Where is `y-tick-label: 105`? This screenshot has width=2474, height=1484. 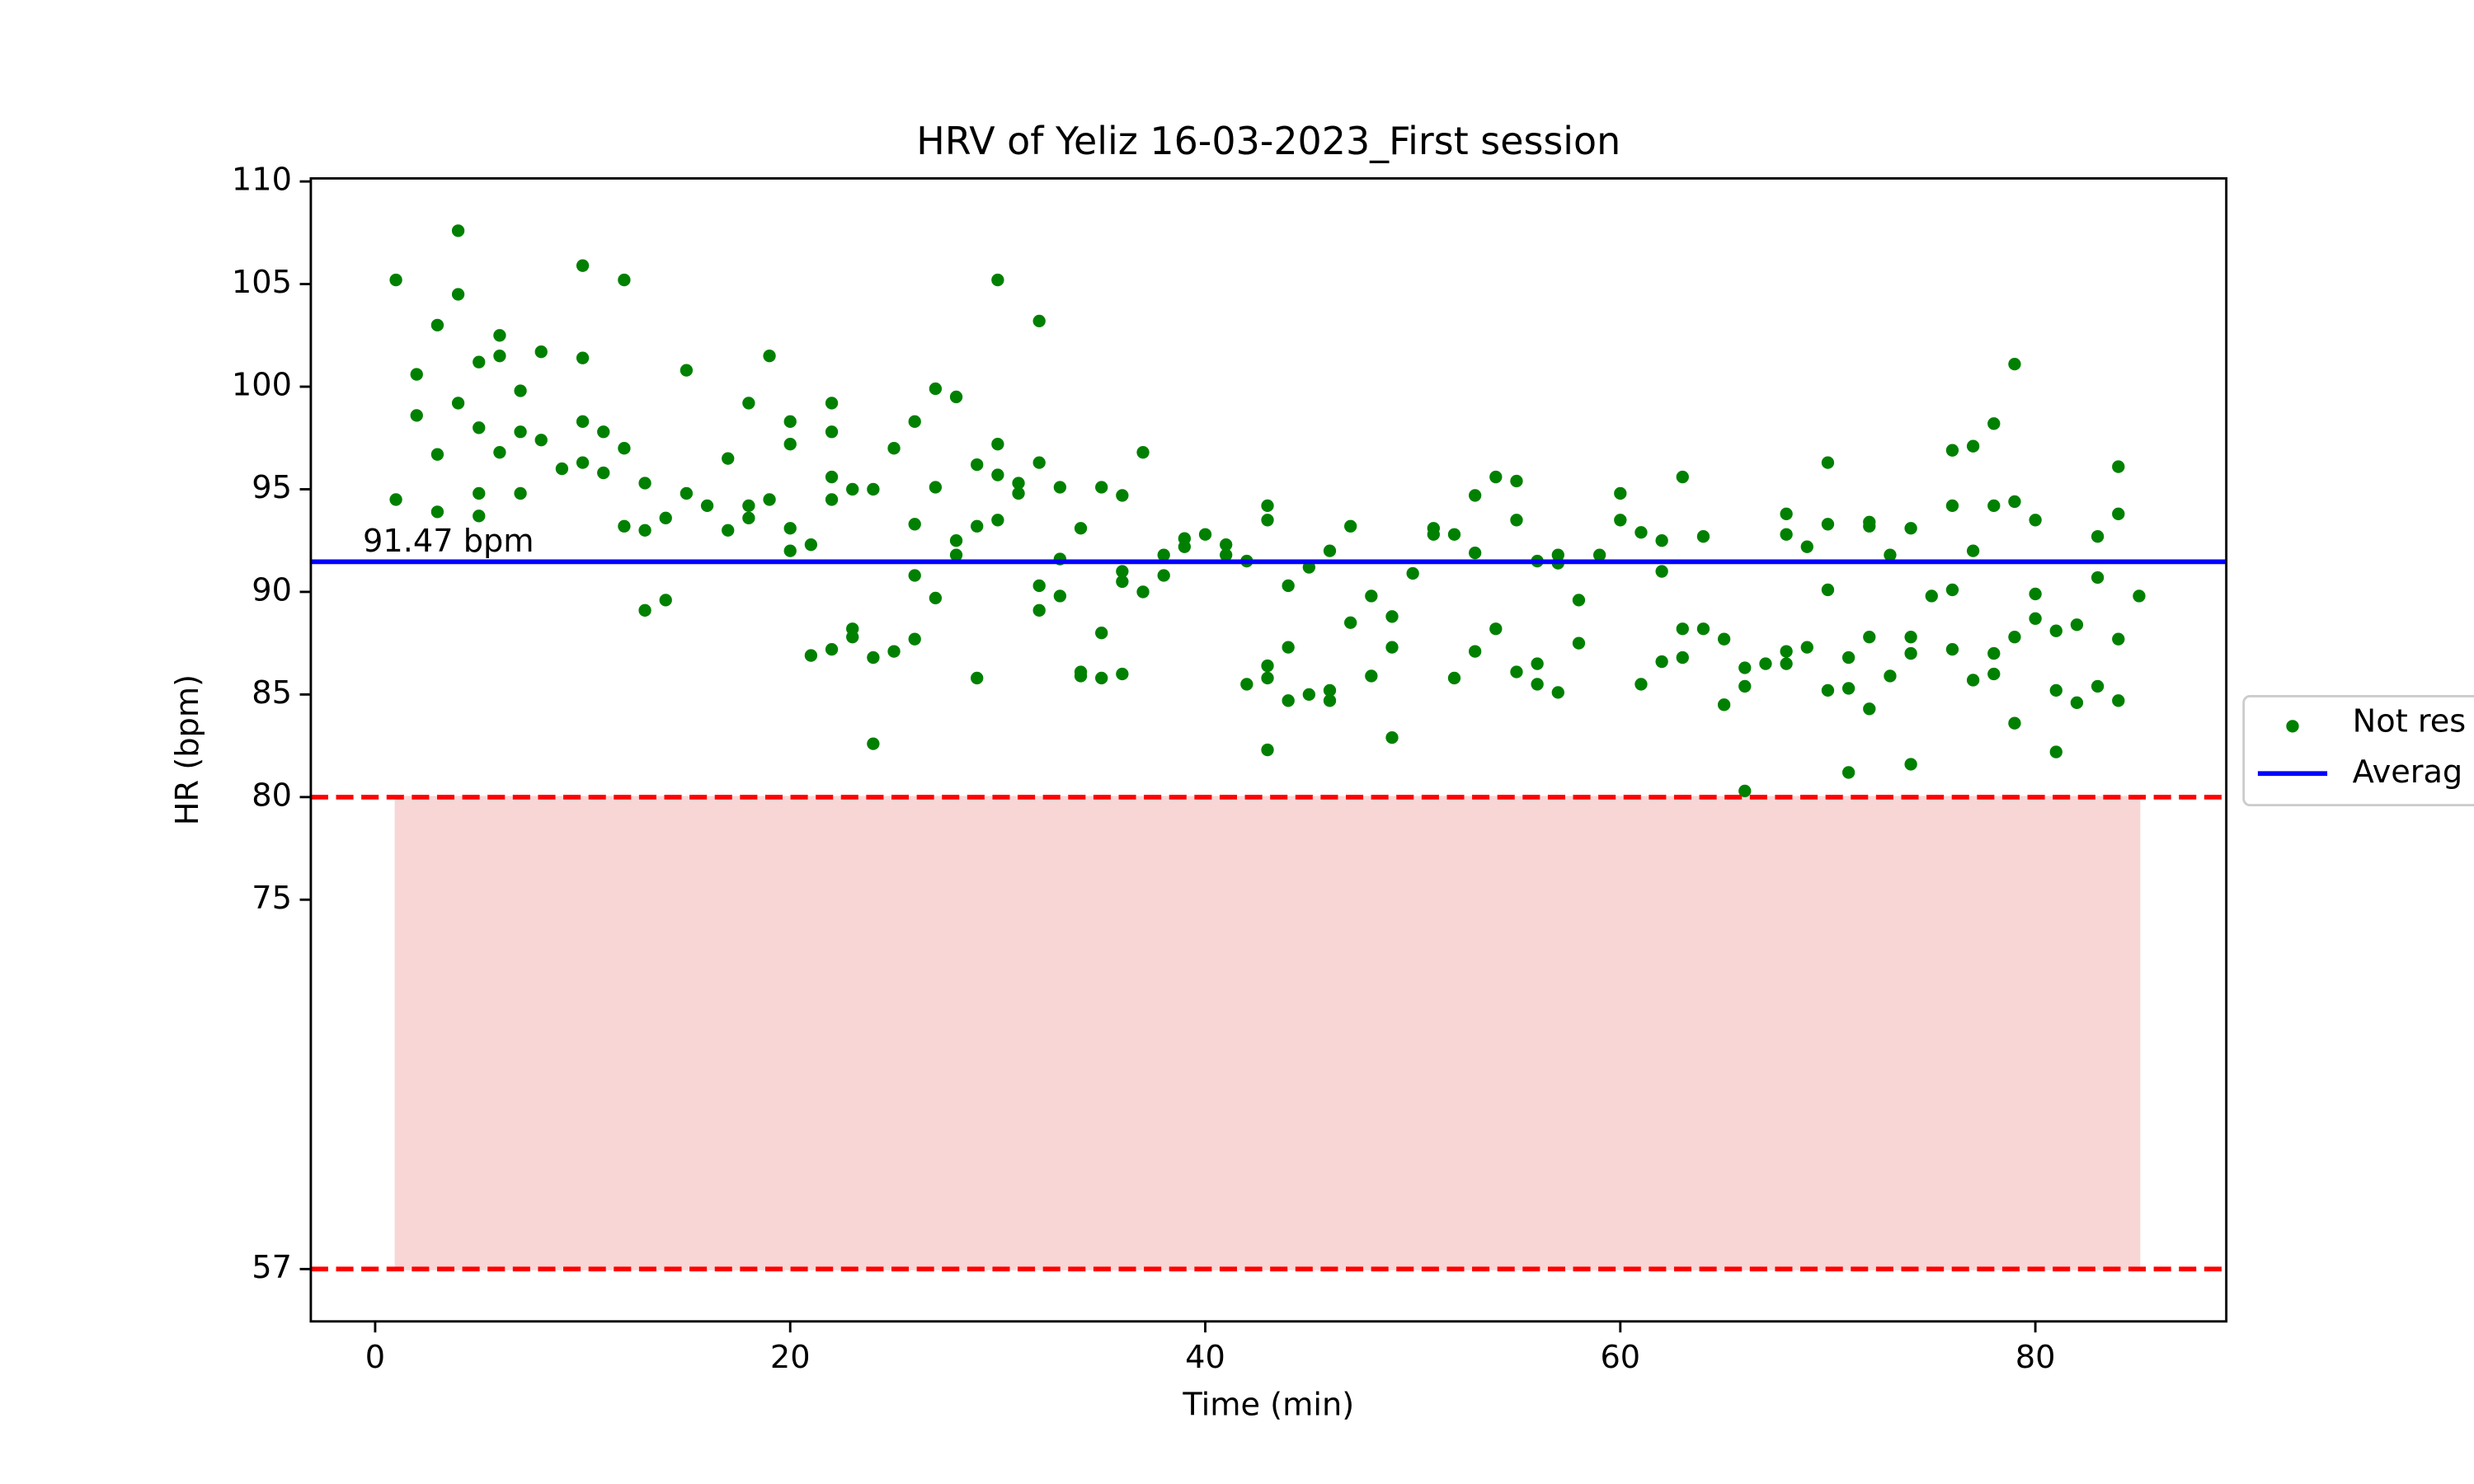
y-tick-label: 105 is located at coordinates (262, 282).